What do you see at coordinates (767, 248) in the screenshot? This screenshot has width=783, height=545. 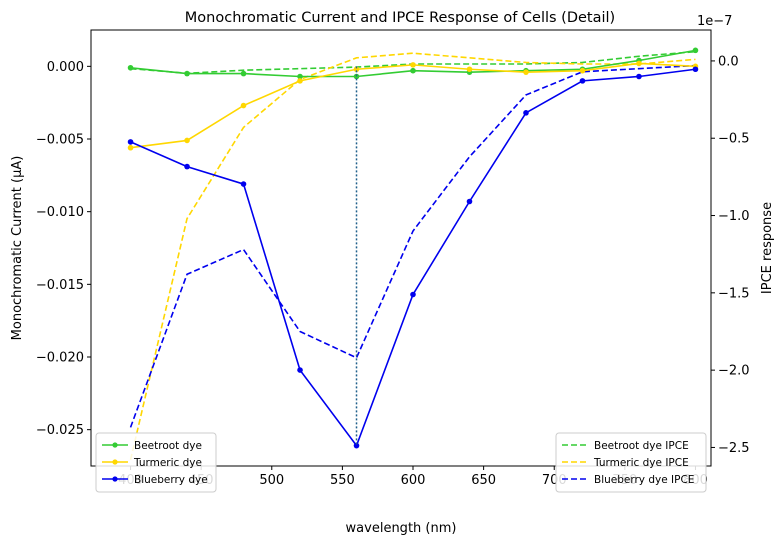 I see `y-right-axis-label: IPCE response` at bounding box center [767, 248].